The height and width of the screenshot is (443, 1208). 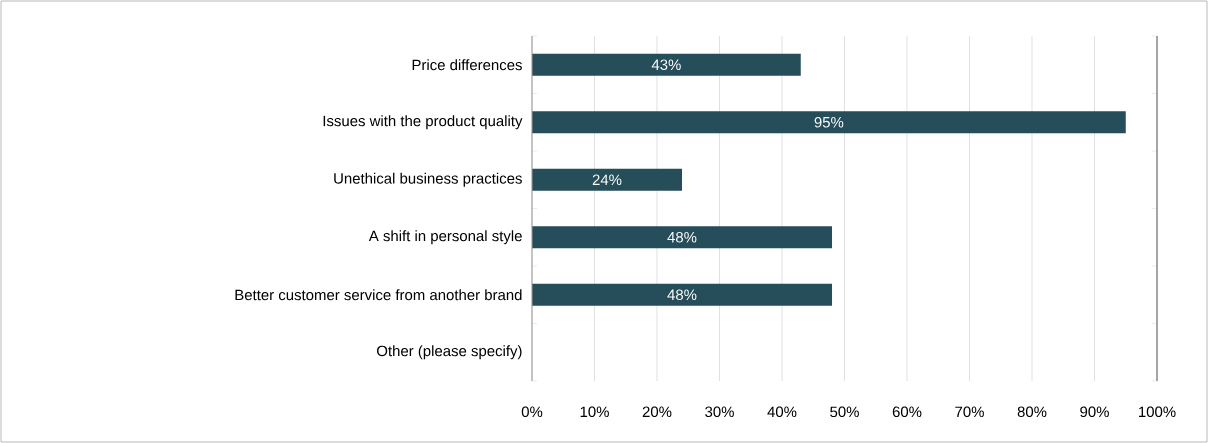 I want to click on y-tick-label: A shift in personal style, so click(x=445, y=237).